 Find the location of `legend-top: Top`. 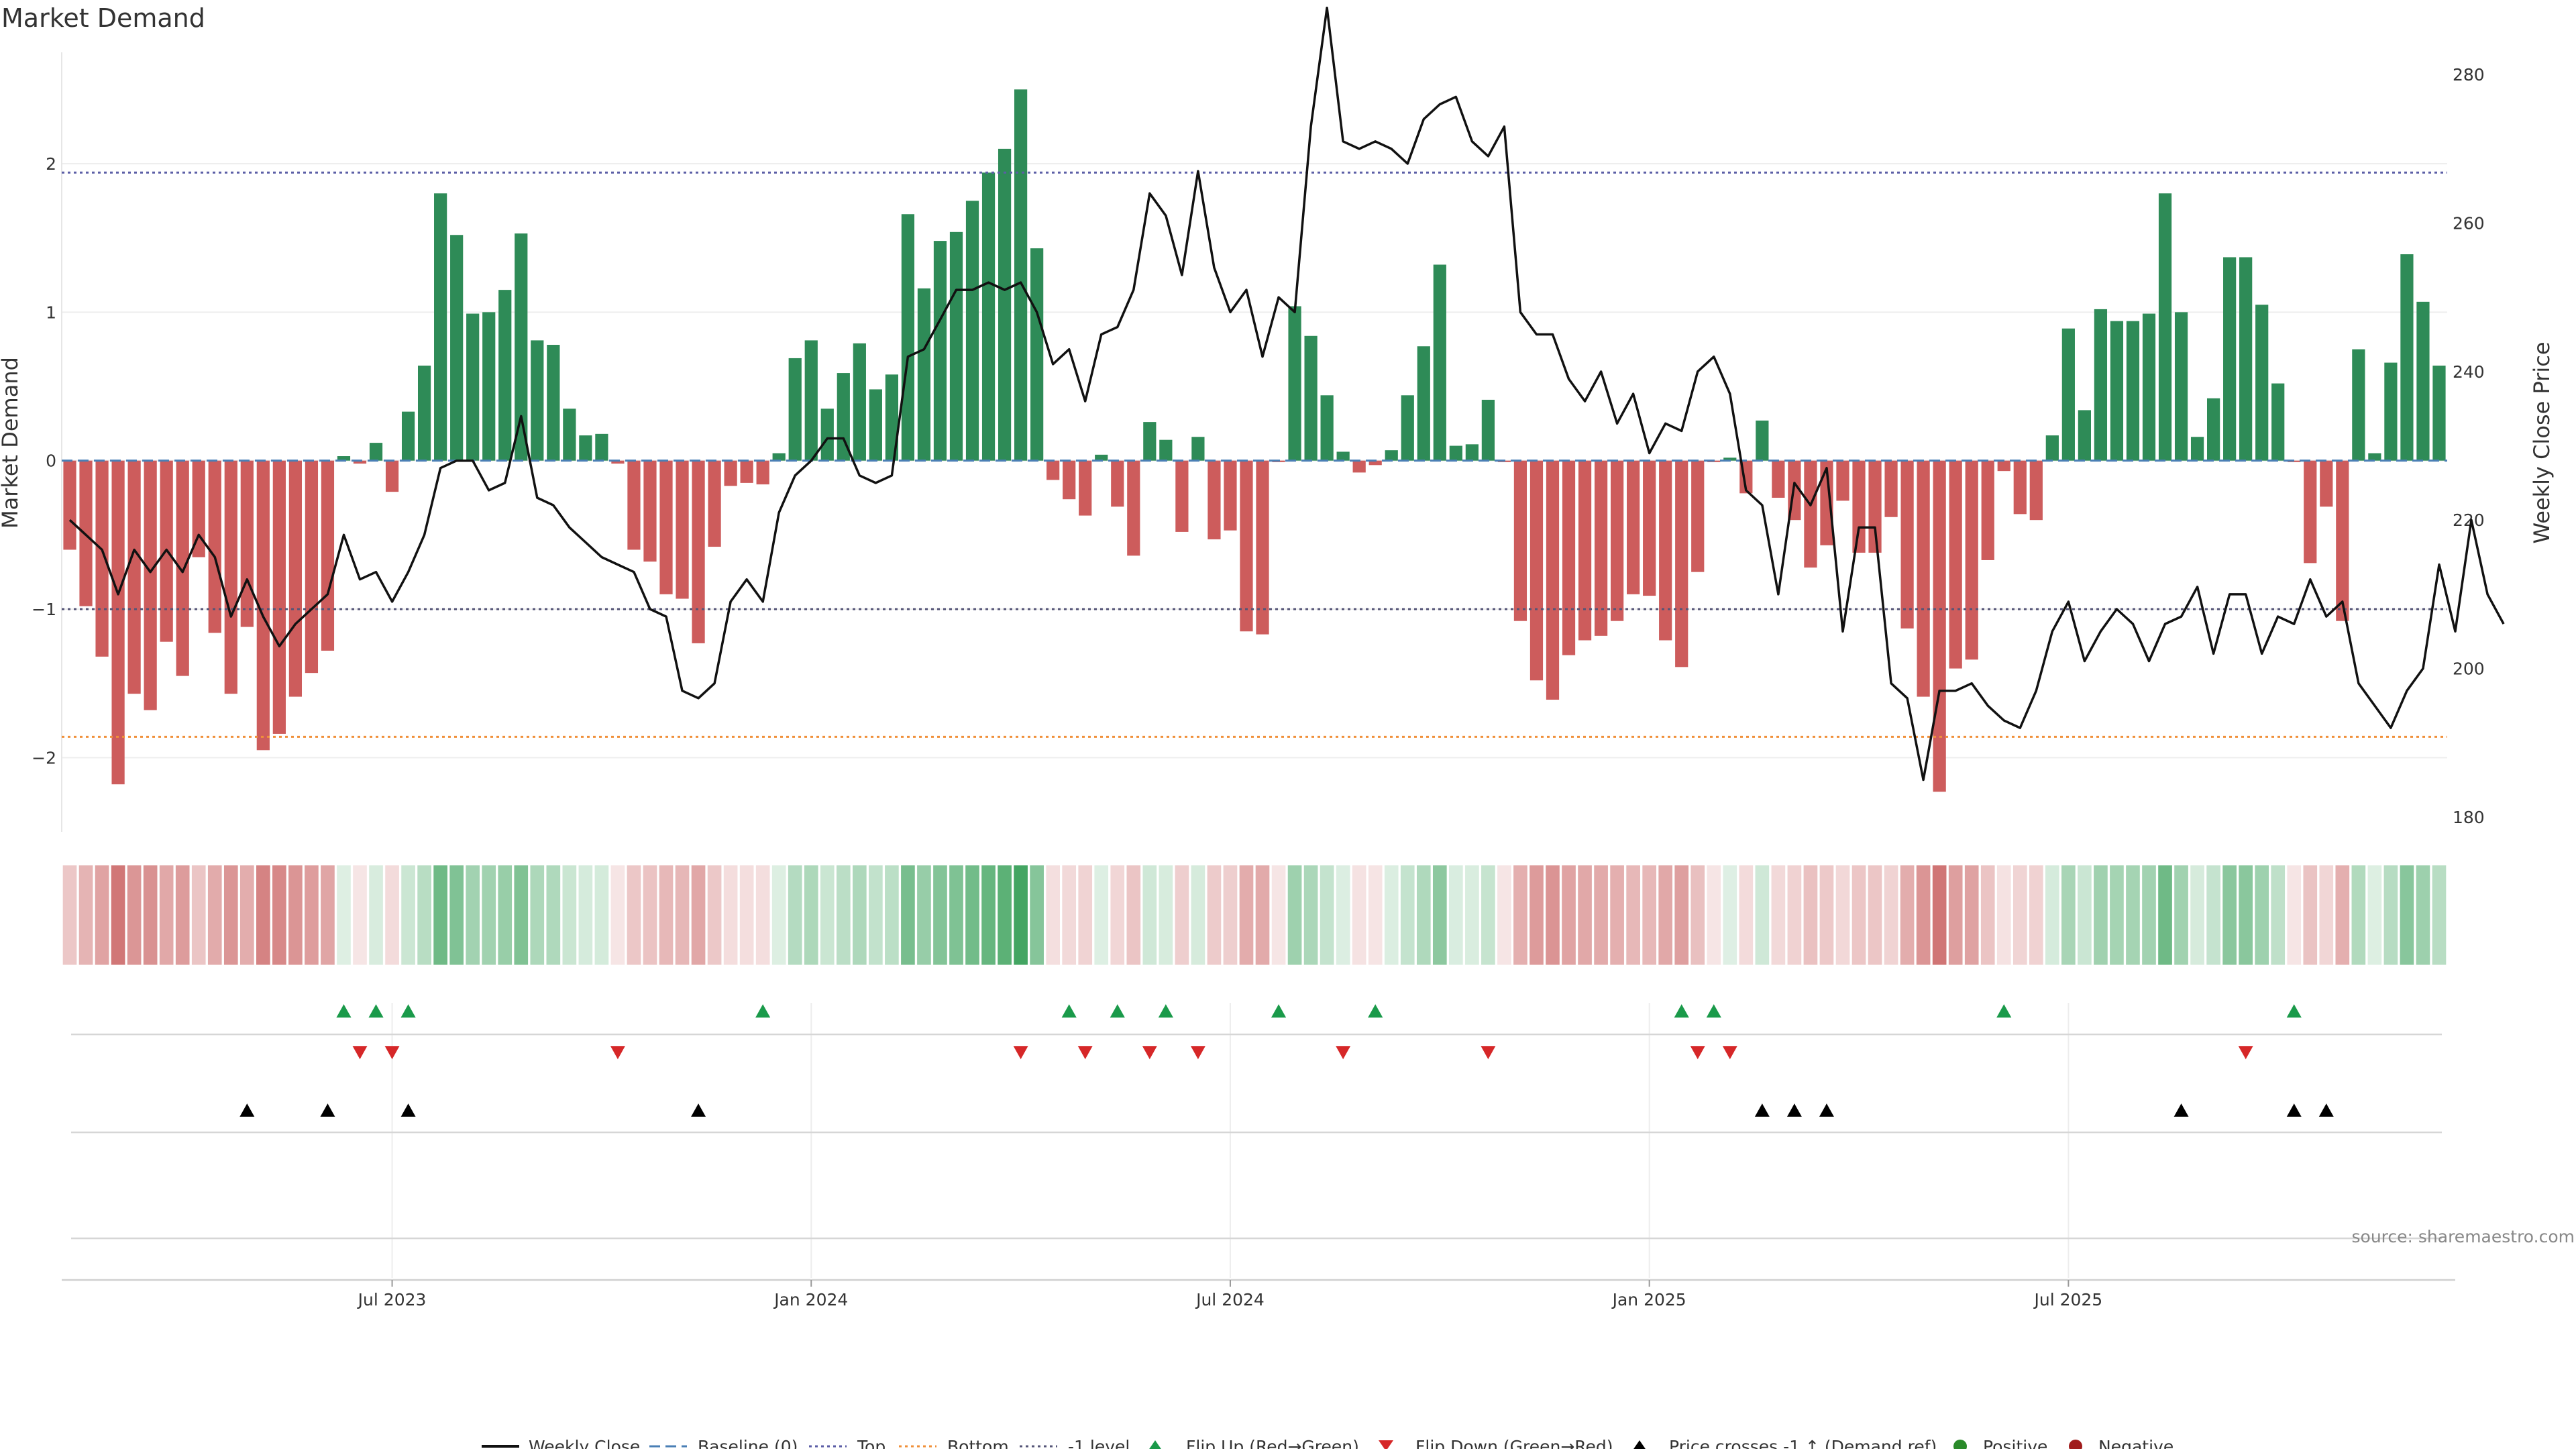

legend-top: Top is located at coordinates (871, 1443).